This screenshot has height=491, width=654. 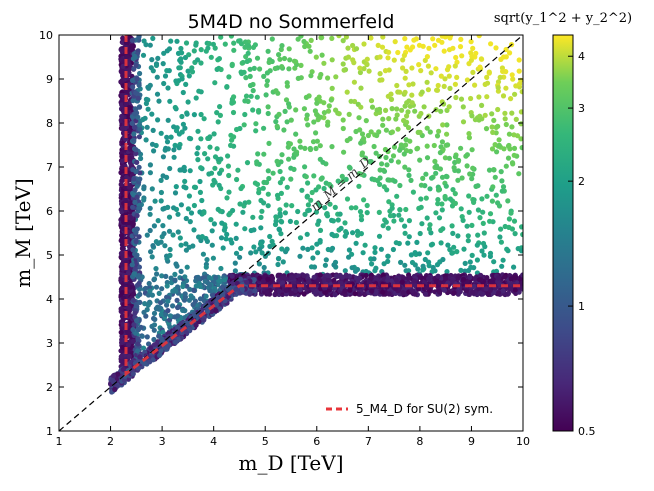 What do you see at coordinates (409, 409) in the screenshot?
I see `legend: 5_M4_D for SU(2) sym.` at bounding box center [409, 409].